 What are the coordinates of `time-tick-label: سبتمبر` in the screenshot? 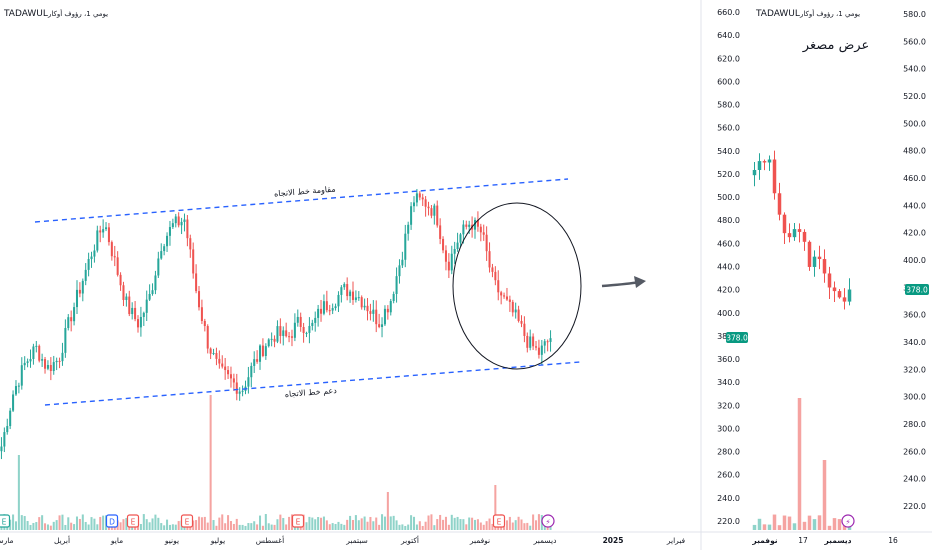 It's located at (356, 540).